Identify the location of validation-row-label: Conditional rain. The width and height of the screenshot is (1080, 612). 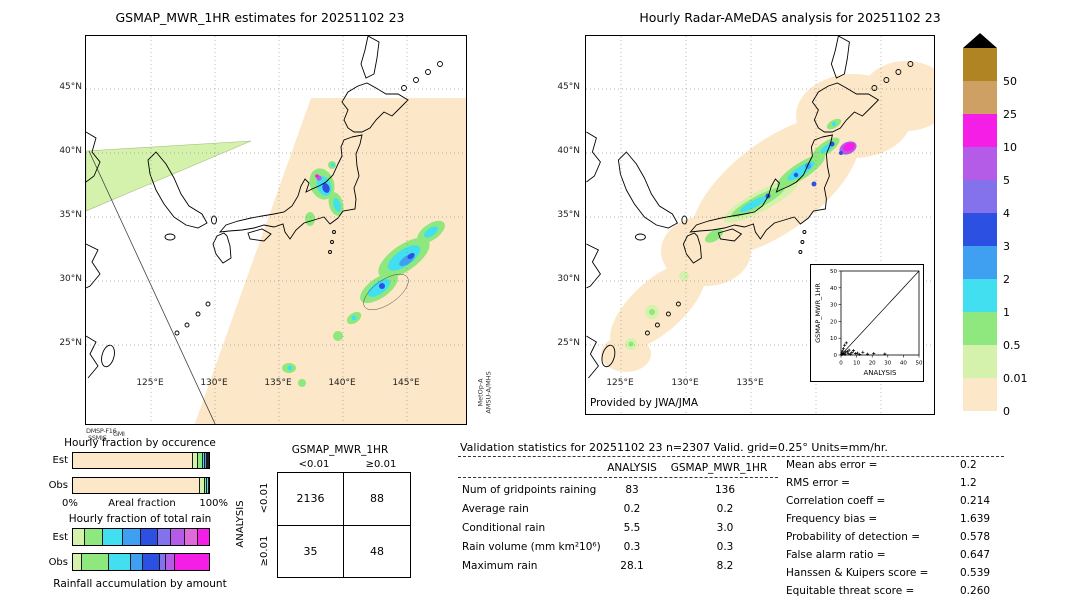
(504, 528).